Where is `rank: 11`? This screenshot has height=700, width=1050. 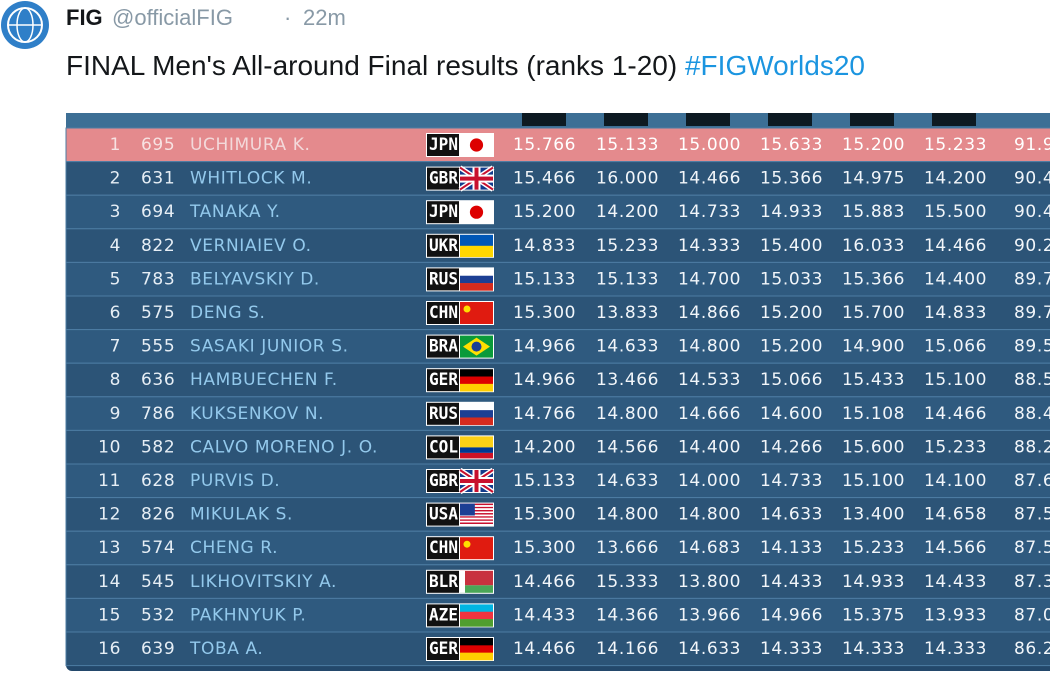 rank: 11 is located at coordinates (109, 481).